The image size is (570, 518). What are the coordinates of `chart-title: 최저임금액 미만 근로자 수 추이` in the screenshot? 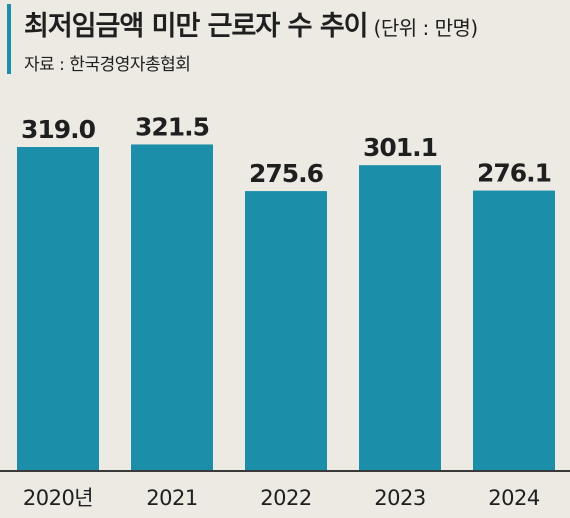 It's located at (196, 26).